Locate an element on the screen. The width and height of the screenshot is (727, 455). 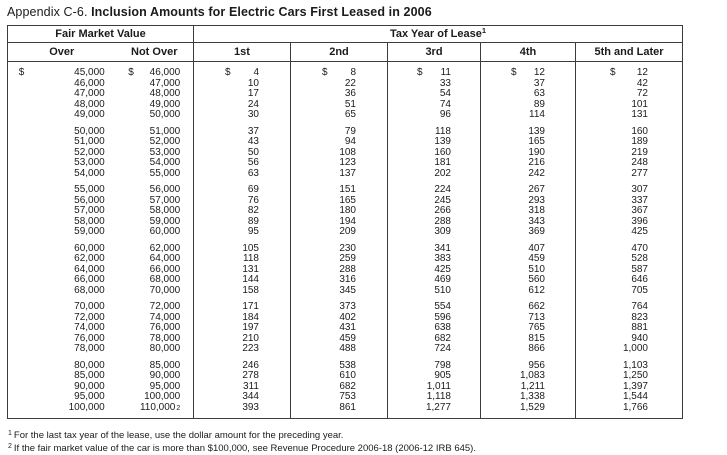
cell-3rd: 905 is located at coordinates (434, 376).